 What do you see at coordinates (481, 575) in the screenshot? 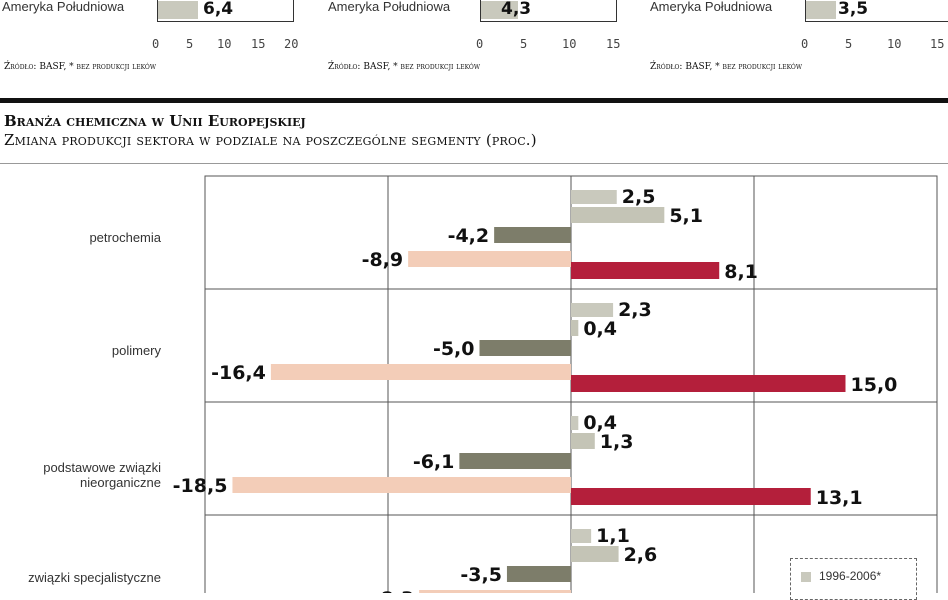
I see `bar-value-label: -3,5` at bounding box center [481, 575].